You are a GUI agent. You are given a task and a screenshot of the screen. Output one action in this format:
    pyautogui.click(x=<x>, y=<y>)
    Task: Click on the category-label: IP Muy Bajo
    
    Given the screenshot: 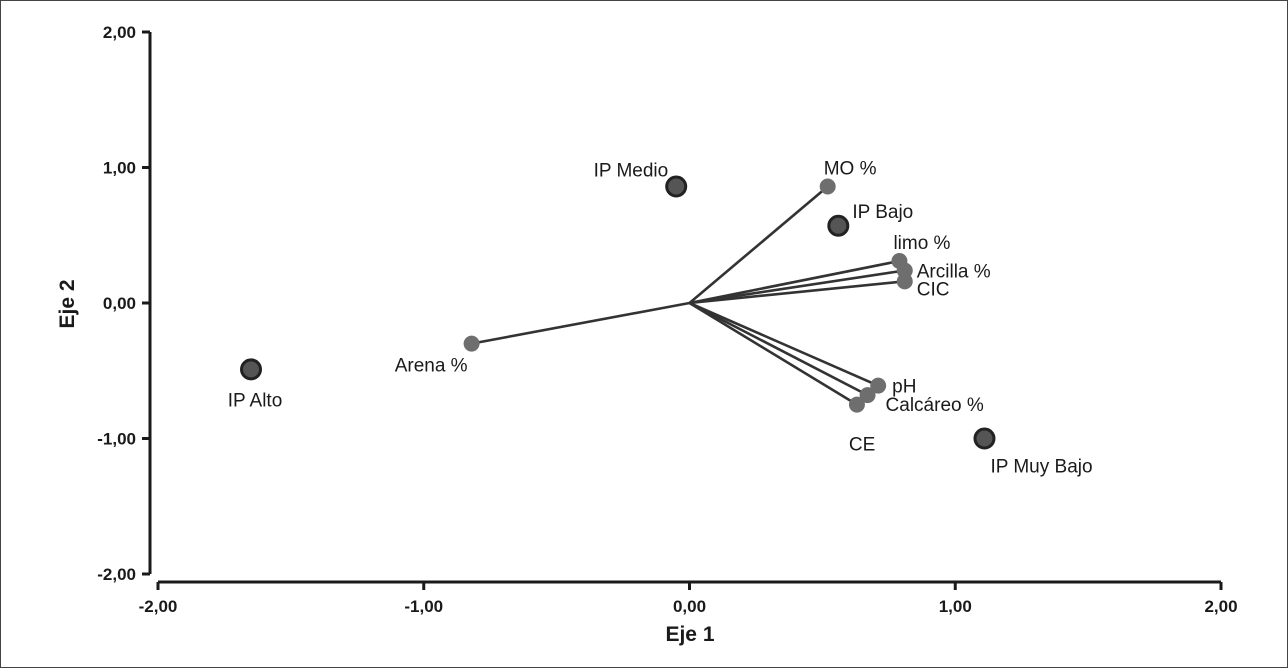 What is the action you would take?
    pyautogui.click(x=1041, y=467)
    